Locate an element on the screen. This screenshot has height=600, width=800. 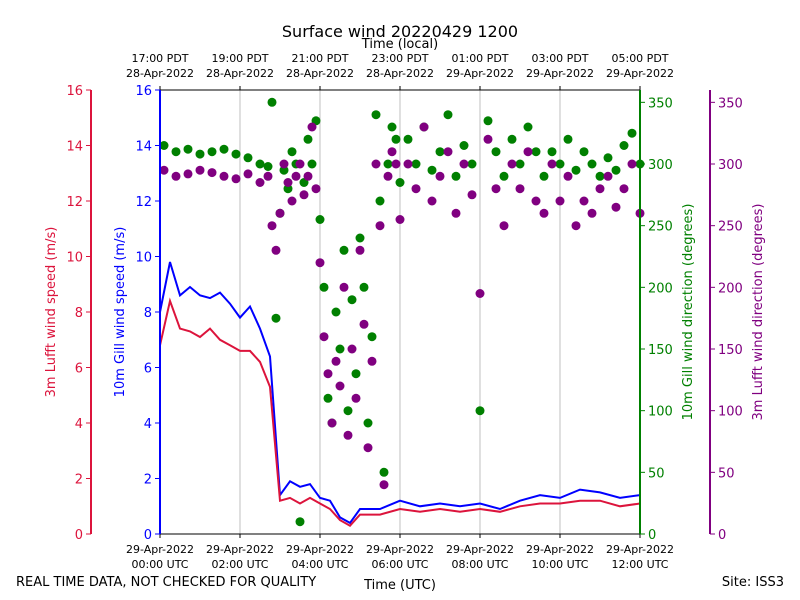
top-tick-time: 23:00 PDT is located at coordinates (399, 58).